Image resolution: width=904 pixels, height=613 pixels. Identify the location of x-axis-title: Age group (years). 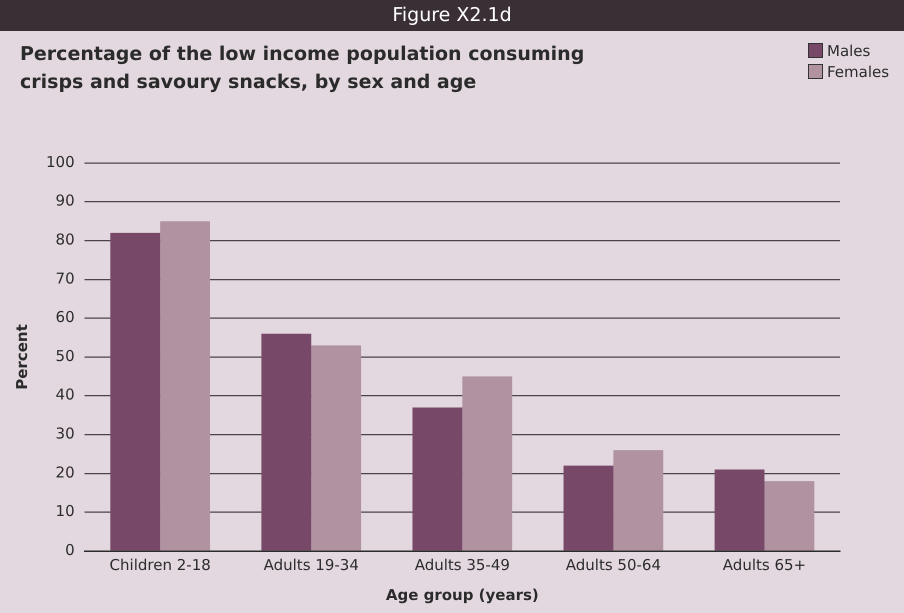
(462, 595).